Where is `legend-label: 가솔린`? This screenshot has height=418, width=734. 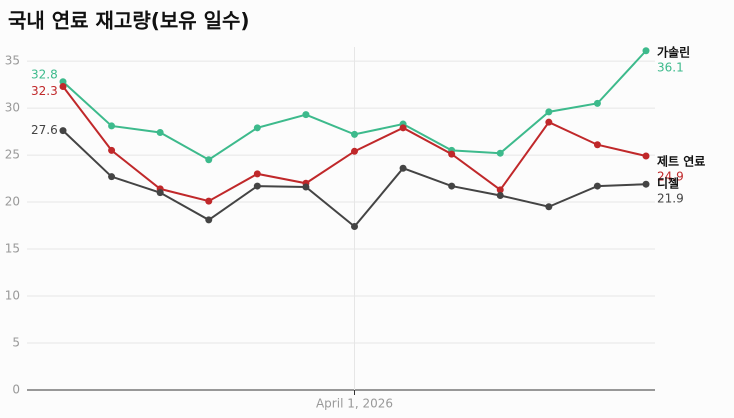
legend-label: 가솔린 is located at coordinates (673, 51).